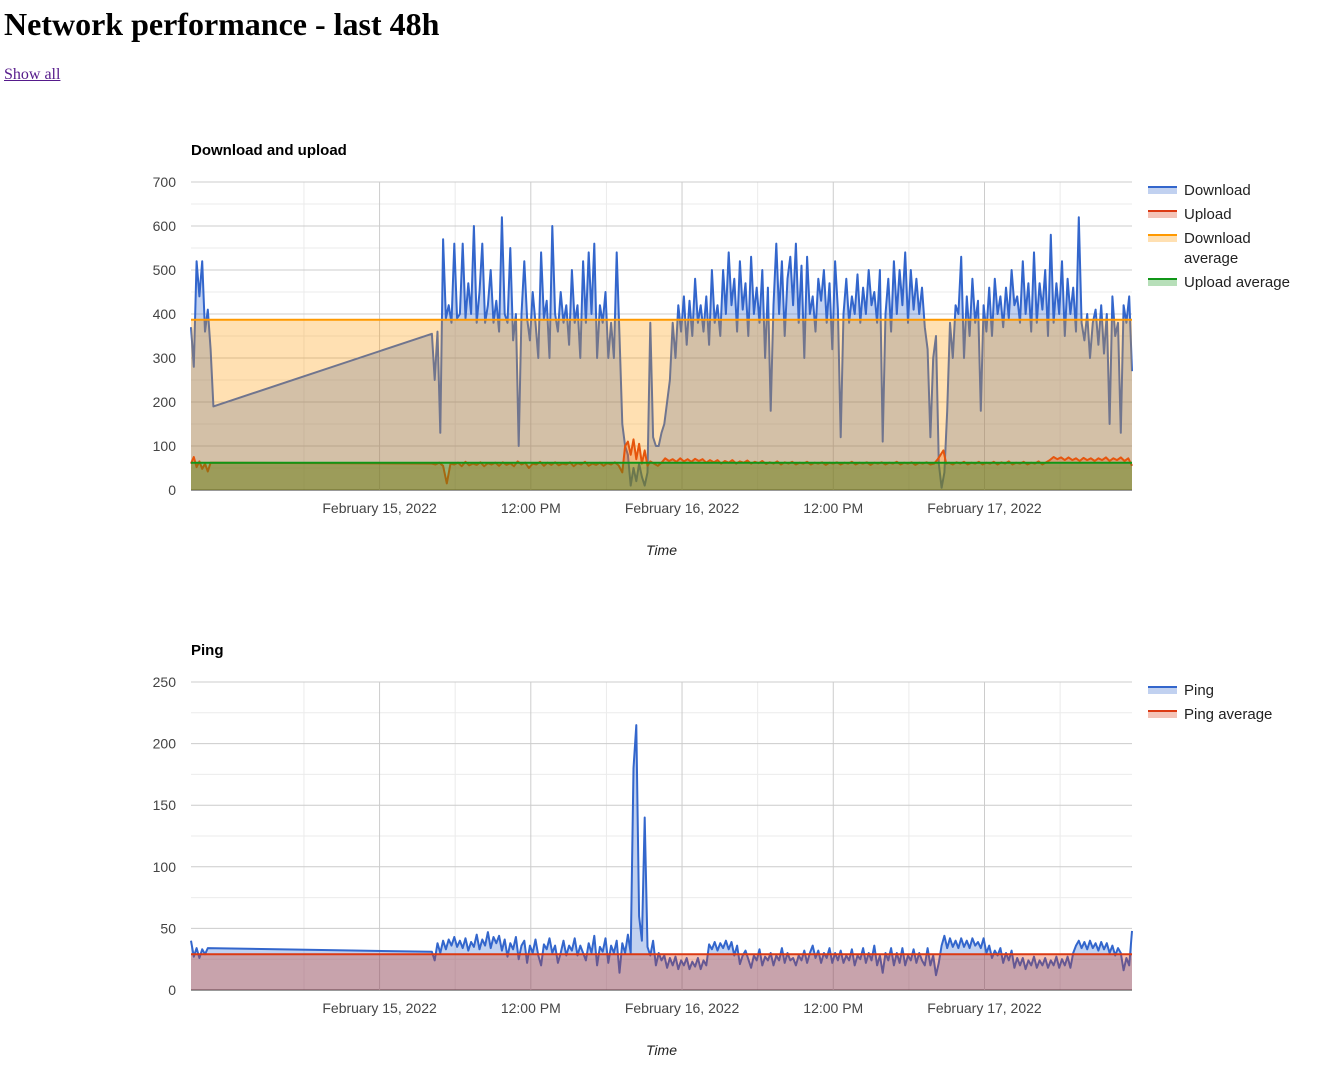  Describe the element at coordinates (207, 650) in the screenshot. I see `chart-title: Ping` at that location.